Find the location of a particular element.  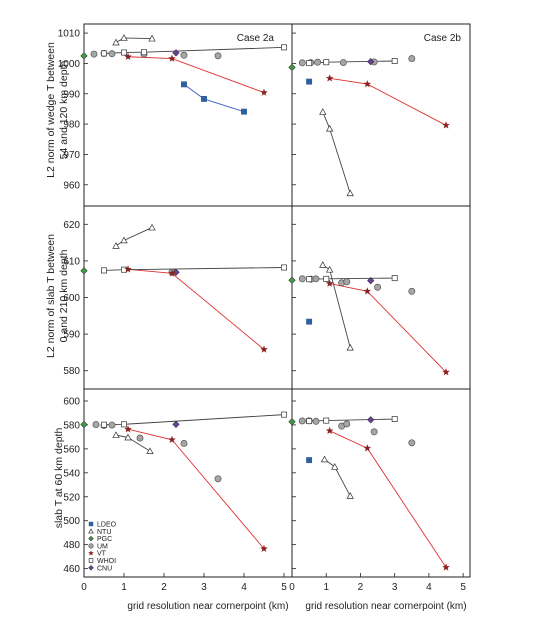

legend-marker-whoi is located at coordinates (91, 560).